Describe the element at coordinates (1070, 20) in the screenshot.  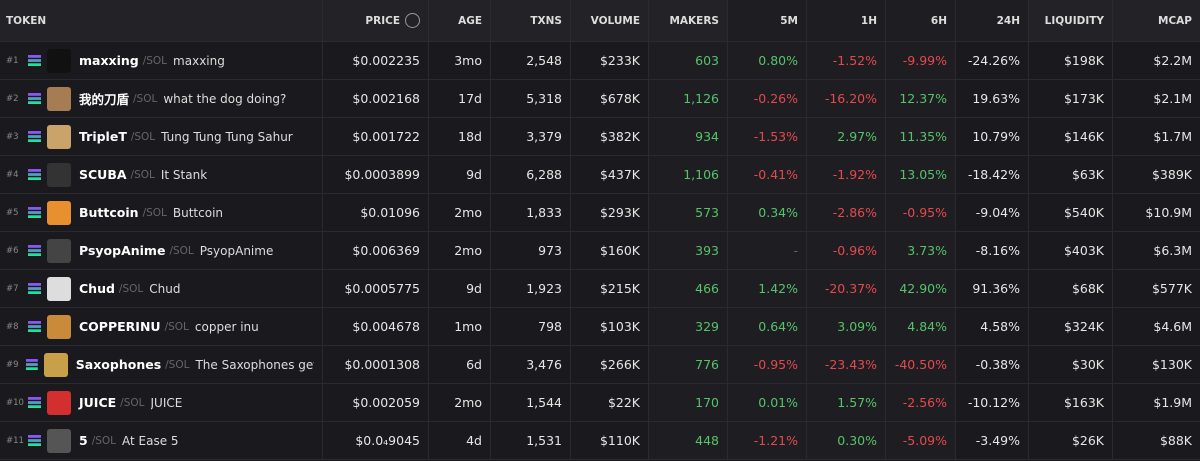
I see `header-cell: LIQUIDITY` at that location.